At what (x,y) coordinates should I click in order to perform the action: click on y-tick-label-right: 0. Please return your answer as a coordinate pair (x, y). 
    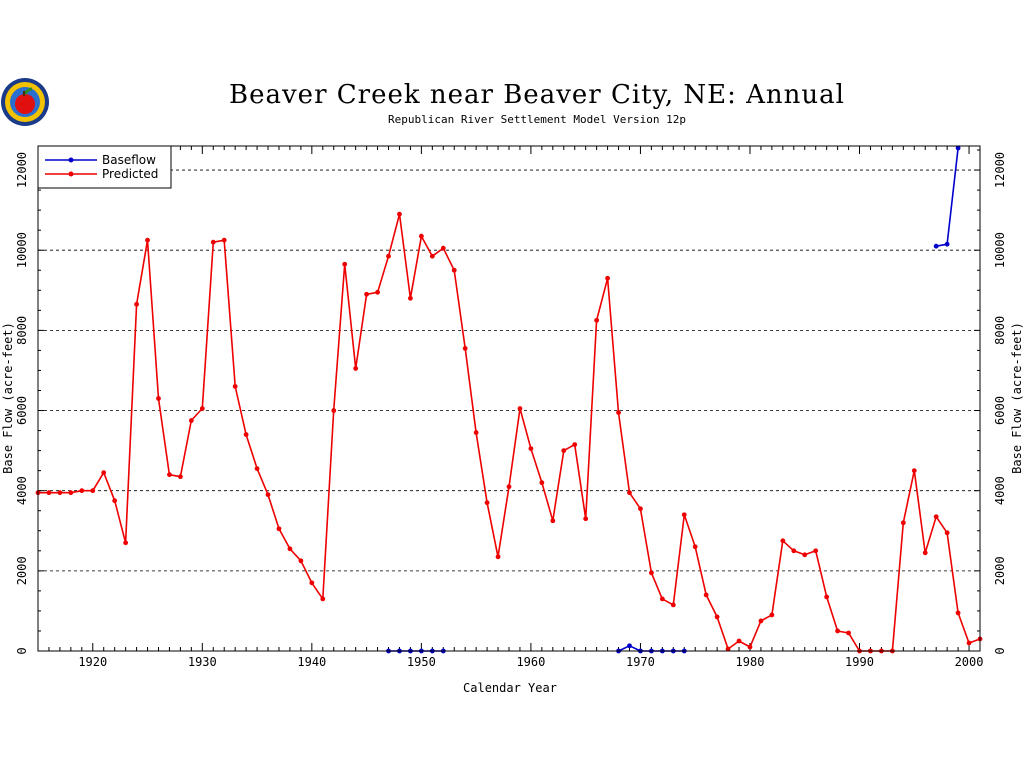
    Looking at the image, I should click on (1000, 650).